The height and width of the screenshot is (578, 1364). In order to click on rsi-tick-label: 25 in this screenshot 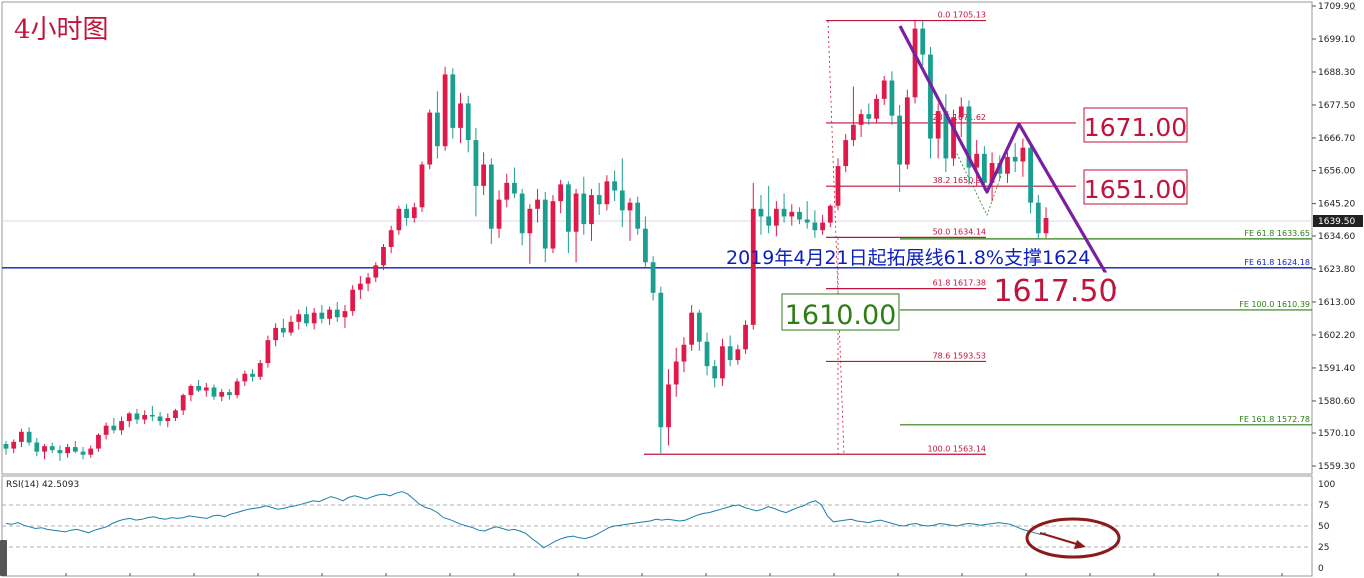, I will do `click(1323, 548)`.